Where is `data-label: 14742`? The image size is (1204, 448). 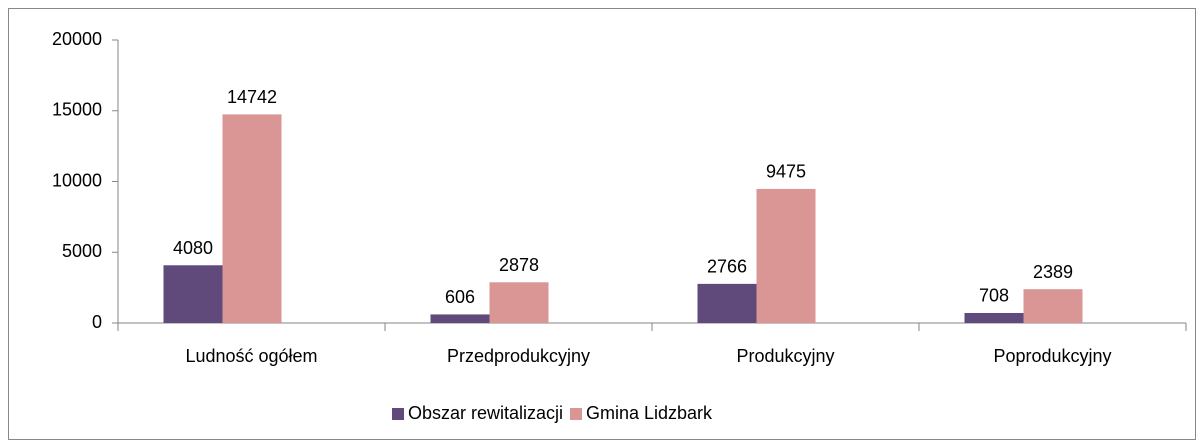 data-label: 14742 is located at coordinates (252, 97).